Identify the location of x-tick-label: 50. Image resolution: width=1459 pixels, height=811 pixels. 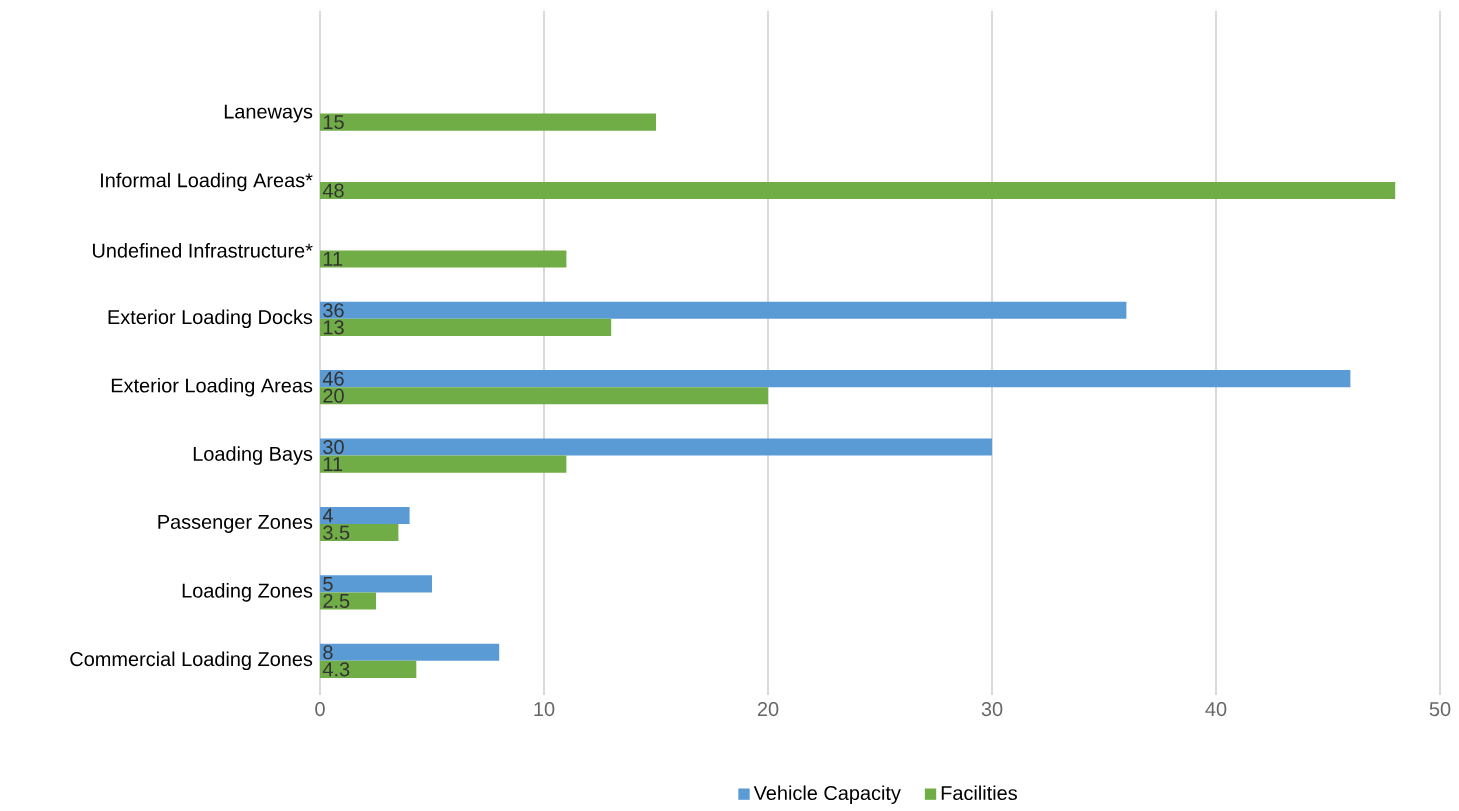
(1440, 709).